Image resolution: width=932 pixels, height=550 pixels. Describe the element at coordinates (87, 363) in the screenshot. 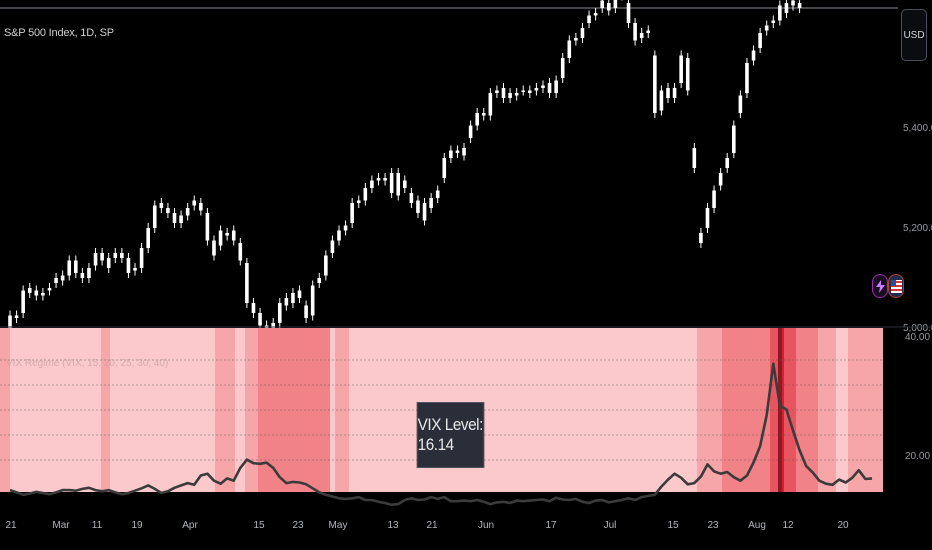

I see `indicator-legend: VIX Regime (VIX, 15, 20, 25, 30, 40)` at that location.